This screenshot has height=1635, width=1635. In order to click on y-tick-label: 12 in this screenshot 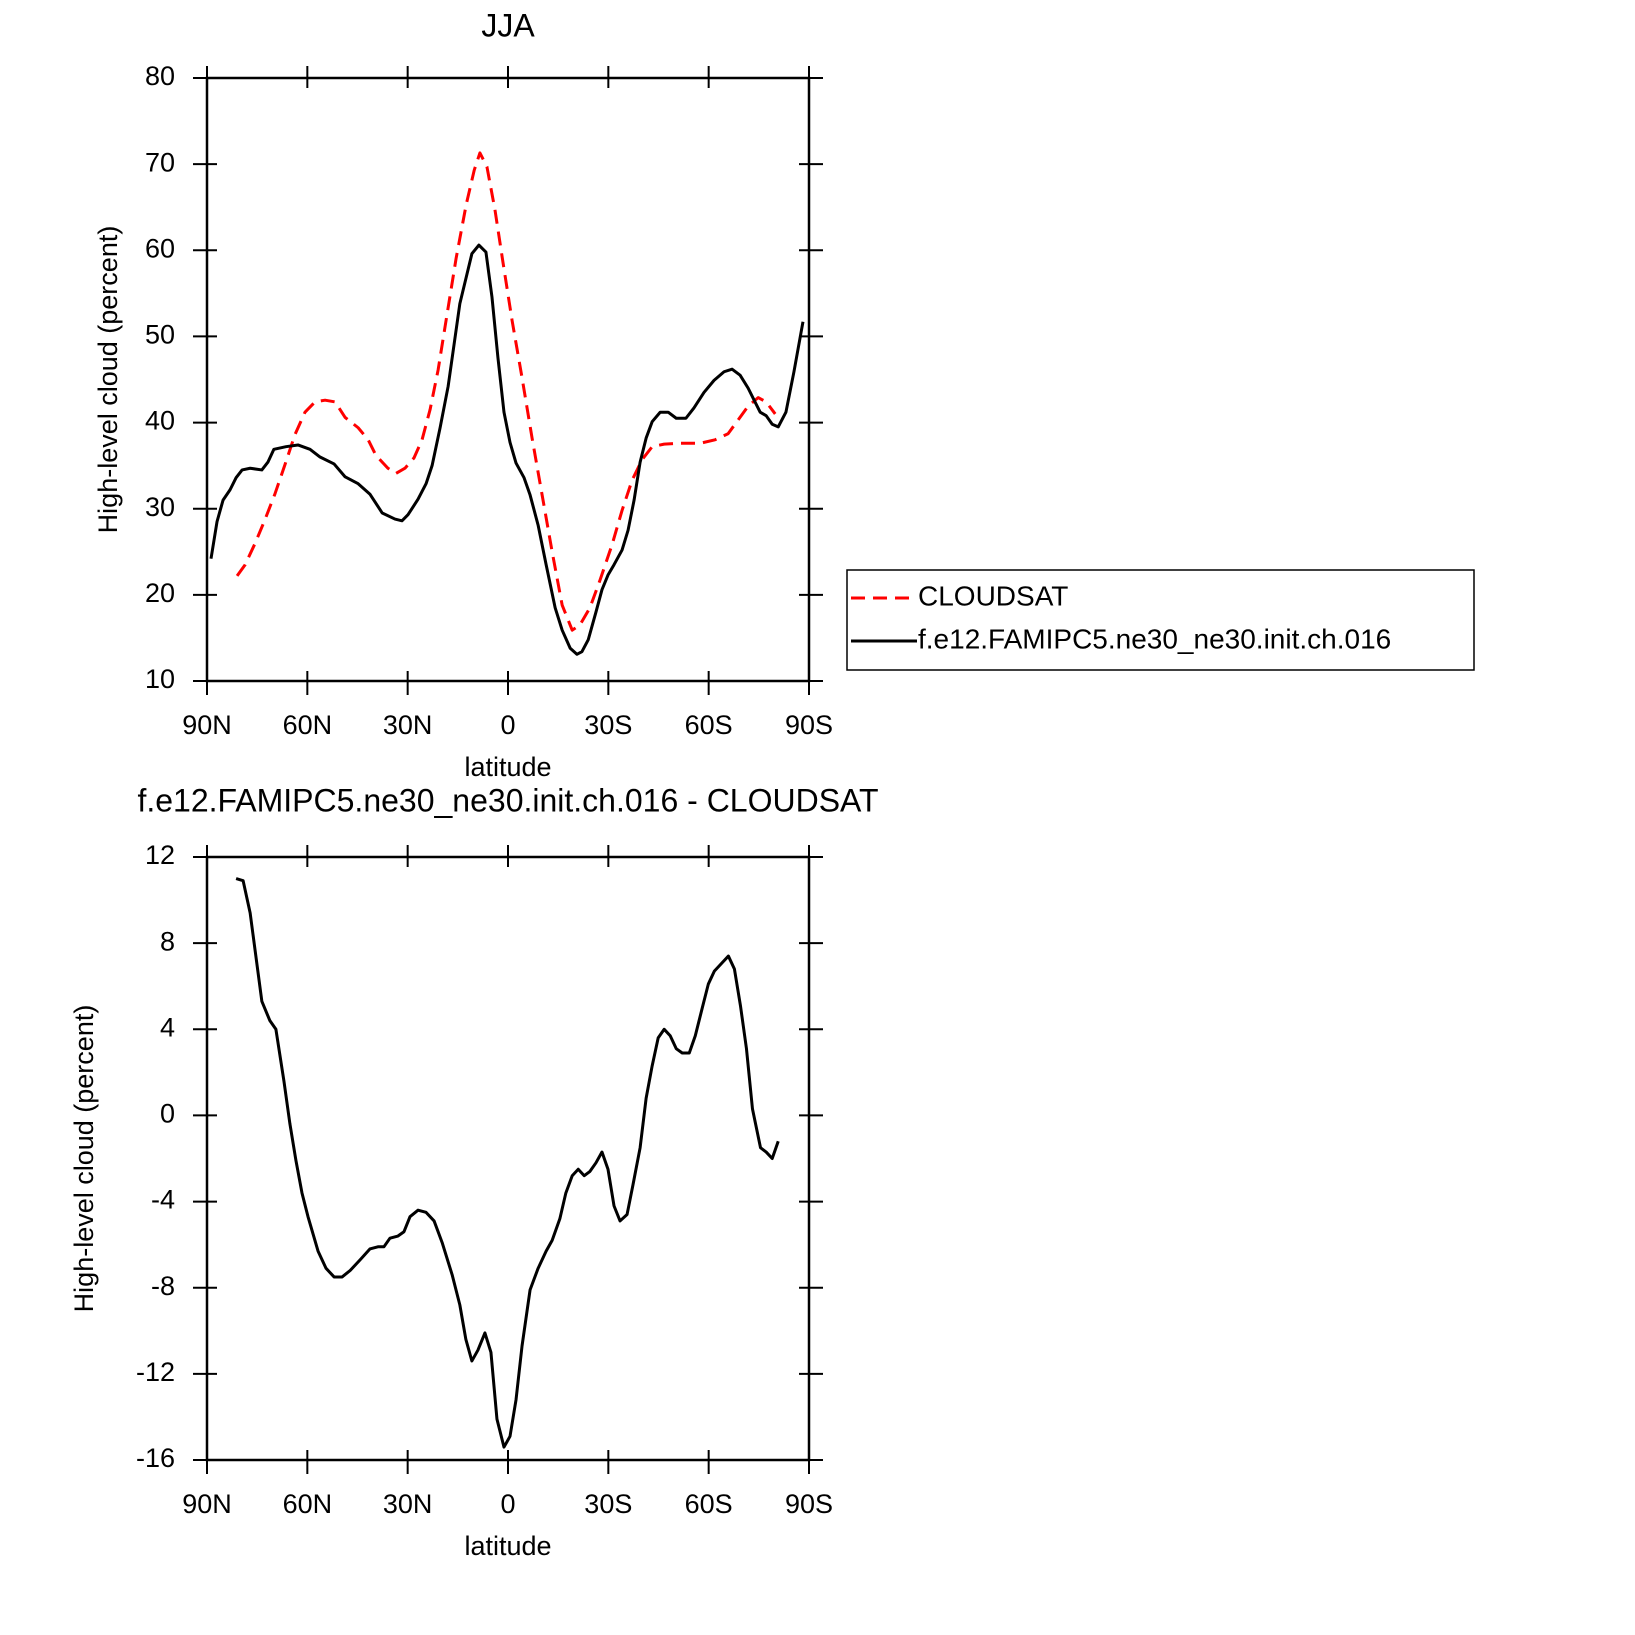, I will do `click(160, 855)`.